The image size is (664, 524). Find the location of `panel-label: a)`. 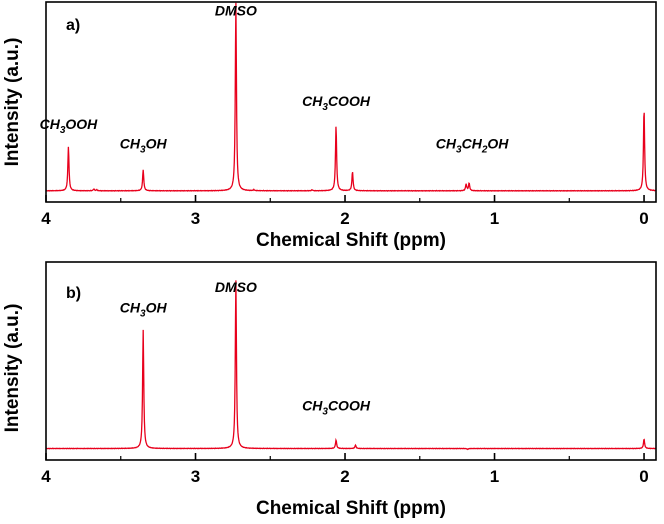

panel-label: a) is located at coordinates (73, 25).